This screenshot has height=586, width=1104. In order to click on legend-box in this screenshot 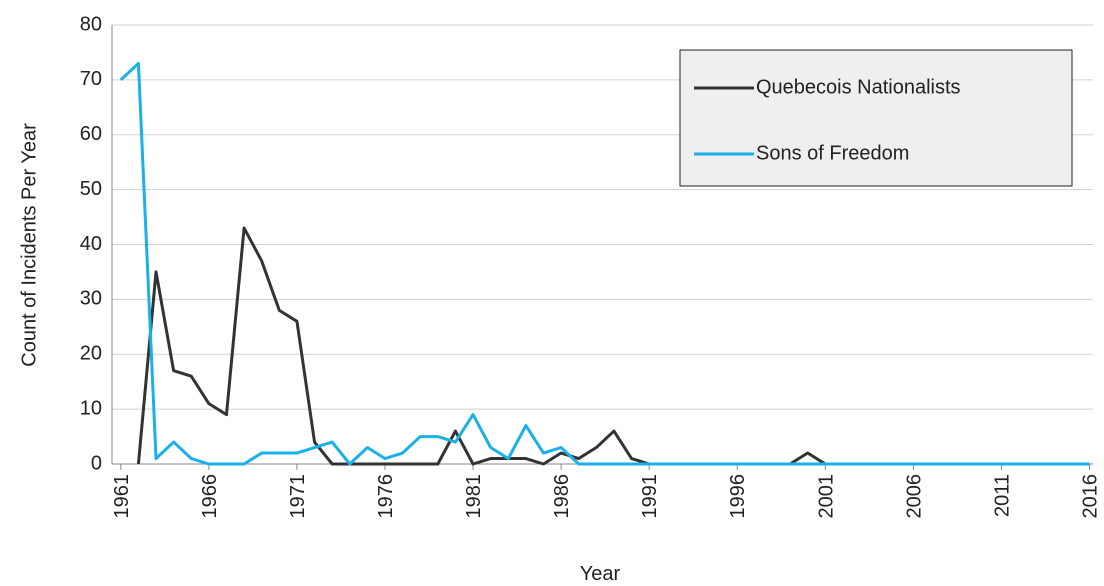, I will do `click(876, 118)`.